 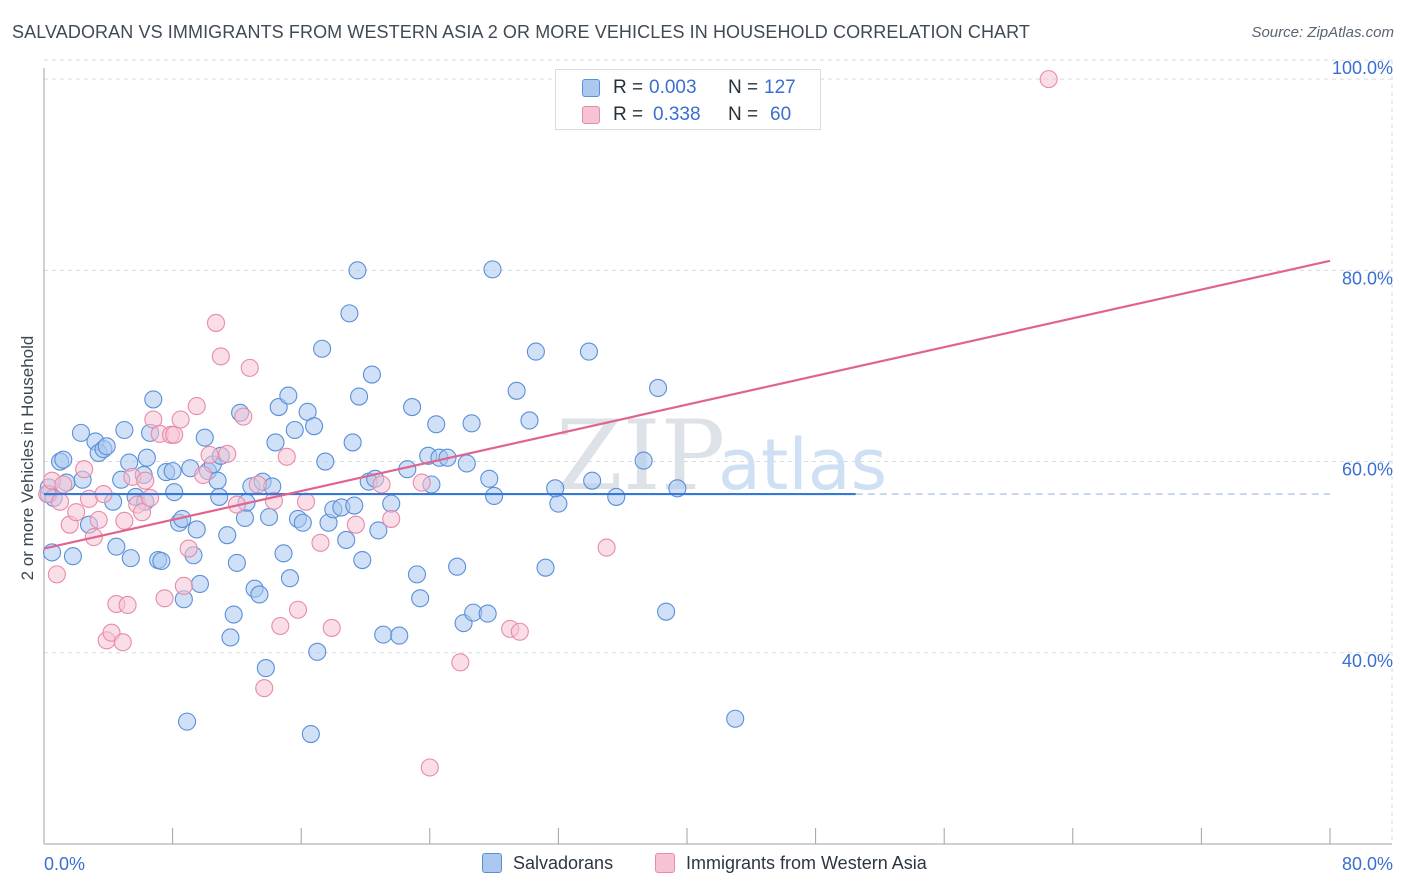 What do you see at coordinates (591, 88) in the screenshot?
I see `legend-swatch-blue` at bounding box center [591, 88].